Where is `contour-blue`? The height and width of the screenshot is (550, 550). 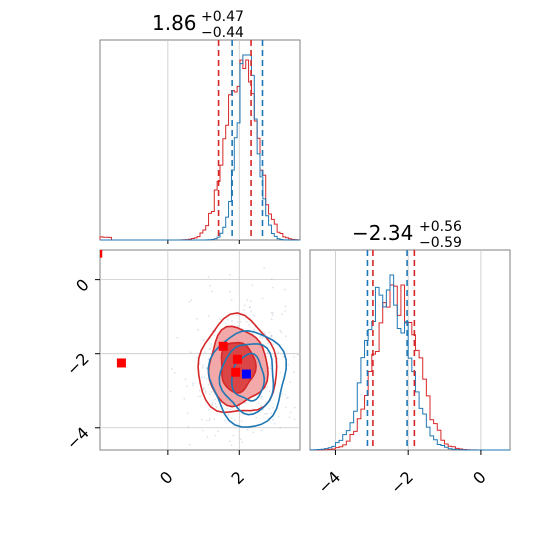 contour-blue is located at coordinates (247, 378).